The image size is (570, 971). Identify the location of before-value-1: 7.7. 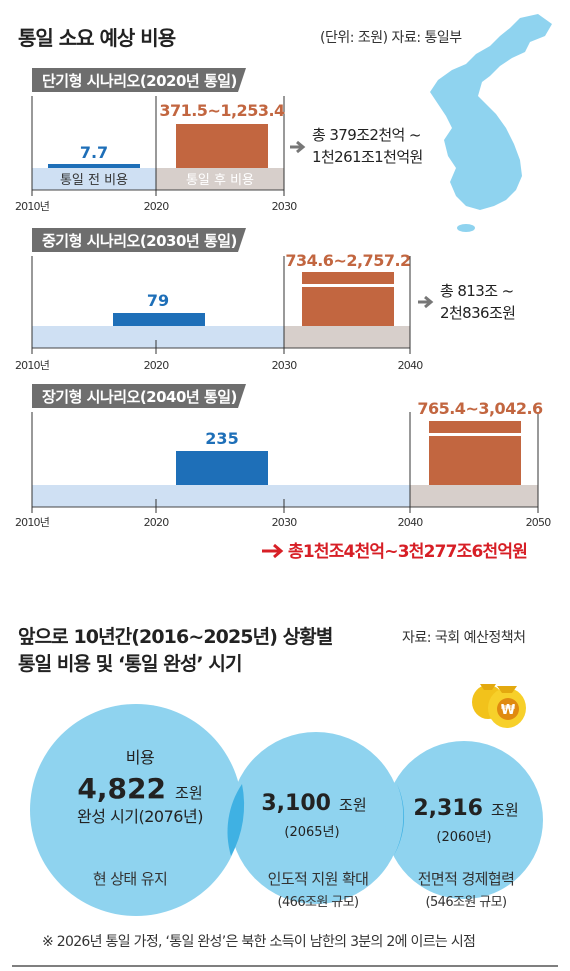
(94, 152).